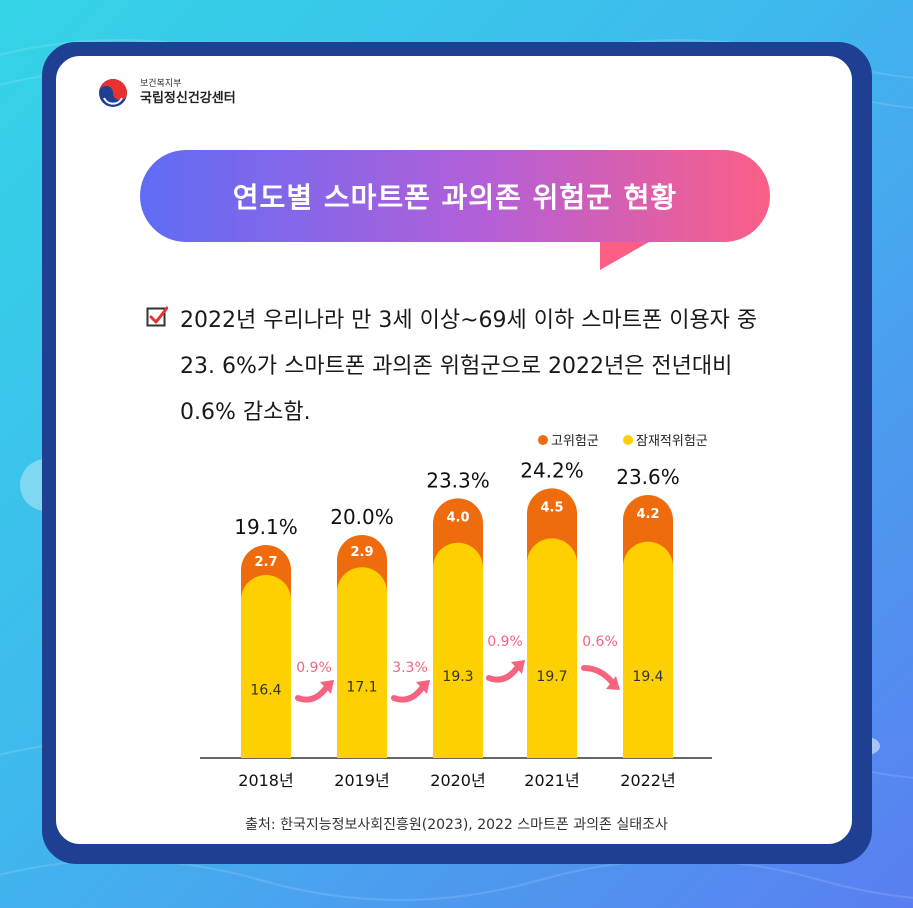  I want to click on legend-high-risk-label: 고위험군, so click(575, 441).